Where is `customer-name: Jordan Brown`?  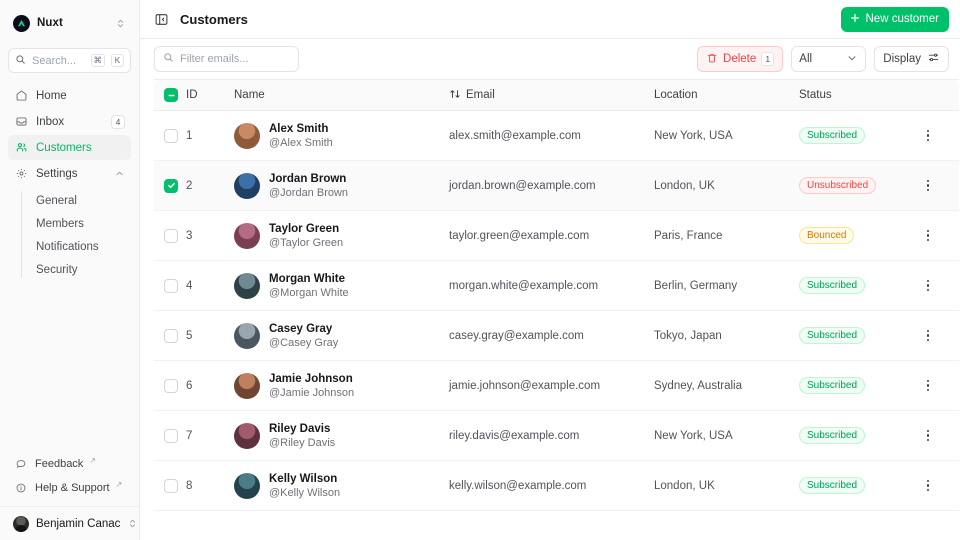 customer-name: Jordan Brown is located at coordinates (308, 178).